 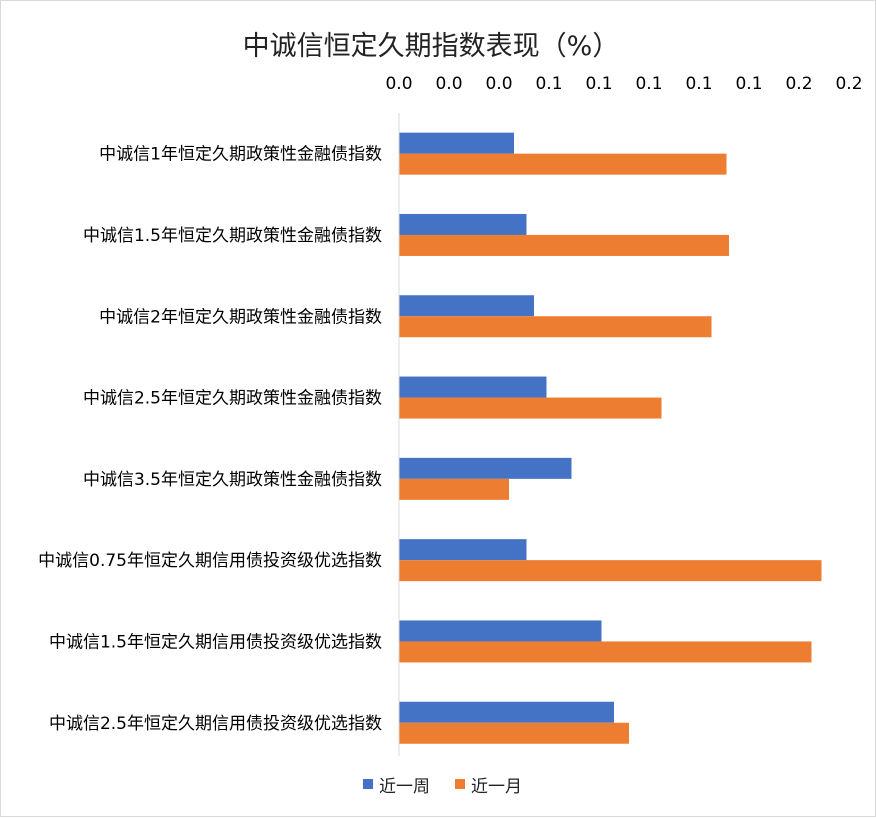 I want to click on chart-title: 中诚信恒定久期指数表现（%）, so click(x=431, y=46).